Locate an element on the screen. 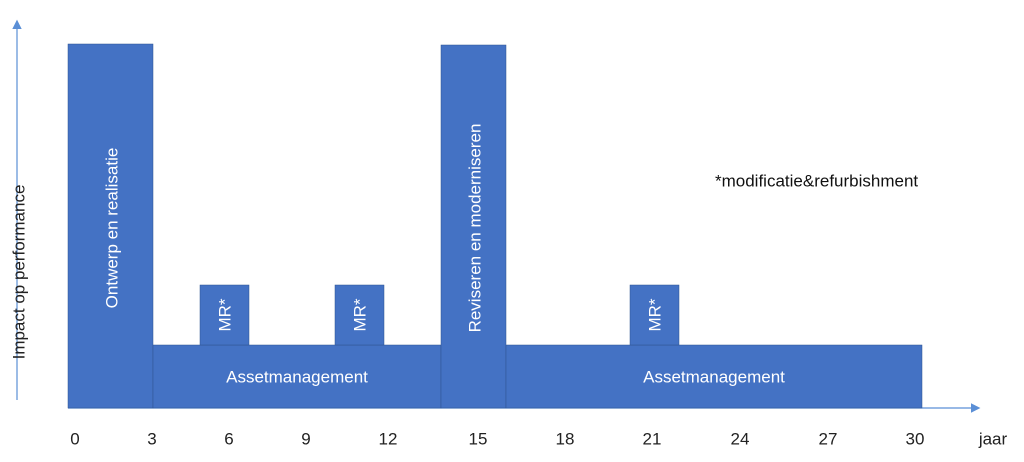 Image resolution: width=1024 pixels, height=462 pixels. block-label: Reviseren en moderniseren is located at coordinates (474, 228).